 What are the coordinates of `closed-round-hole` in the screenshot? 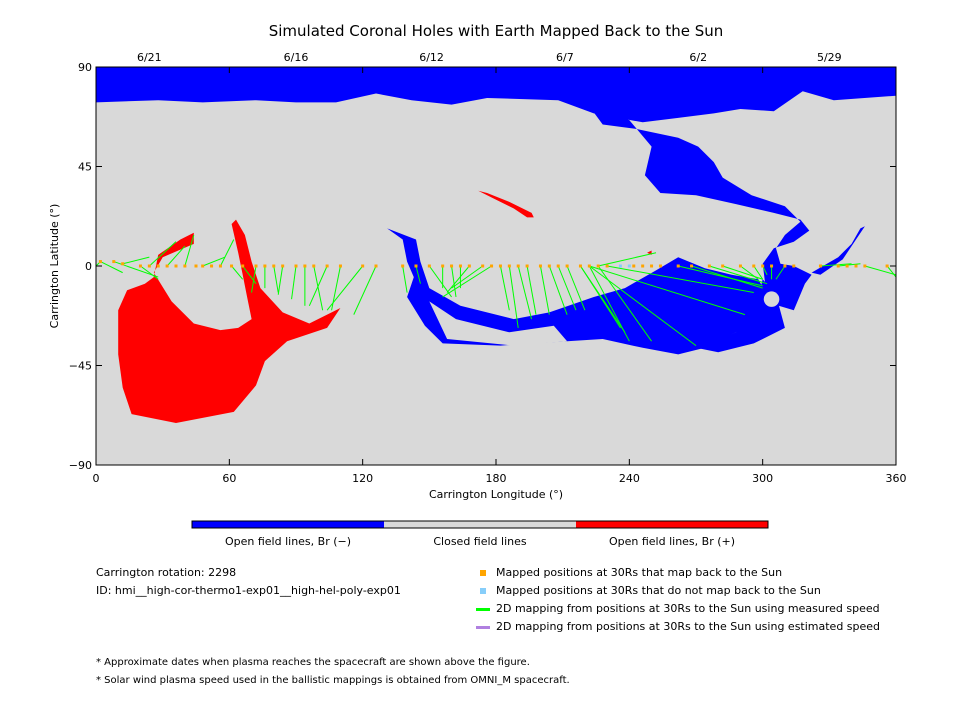 It's located at (771, 299).